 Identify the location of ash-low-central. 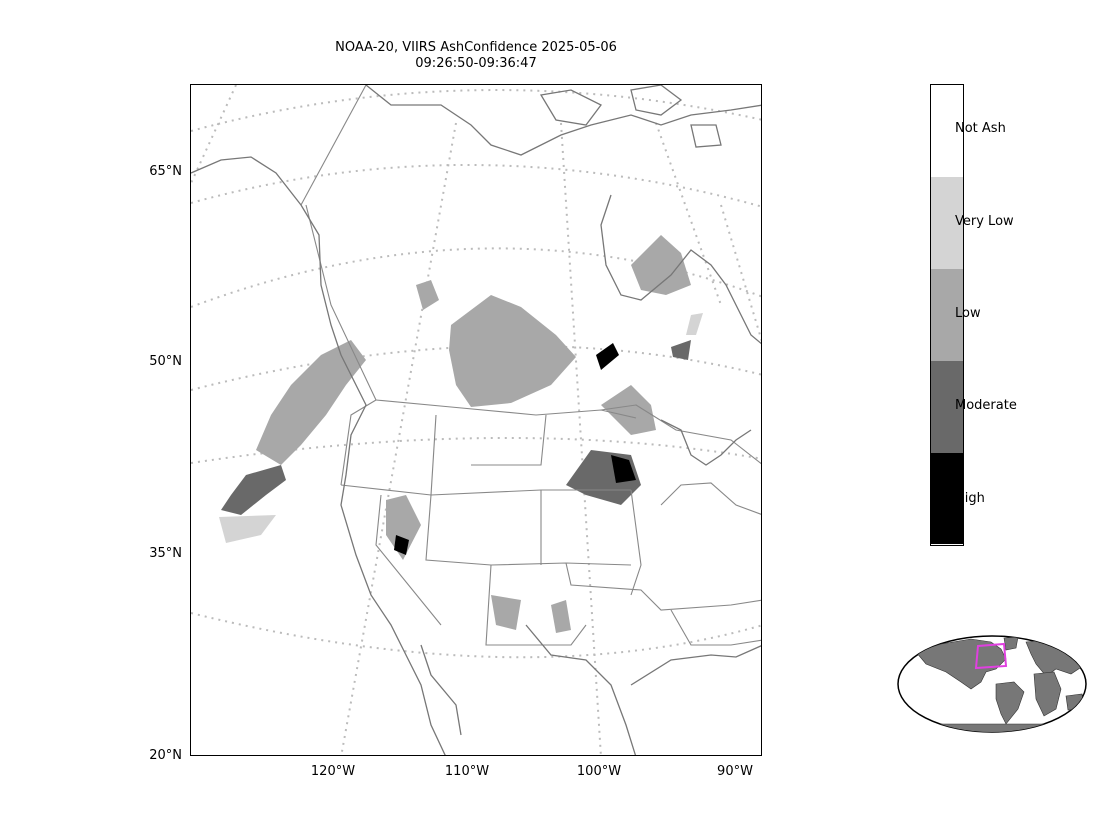
(512, 351).